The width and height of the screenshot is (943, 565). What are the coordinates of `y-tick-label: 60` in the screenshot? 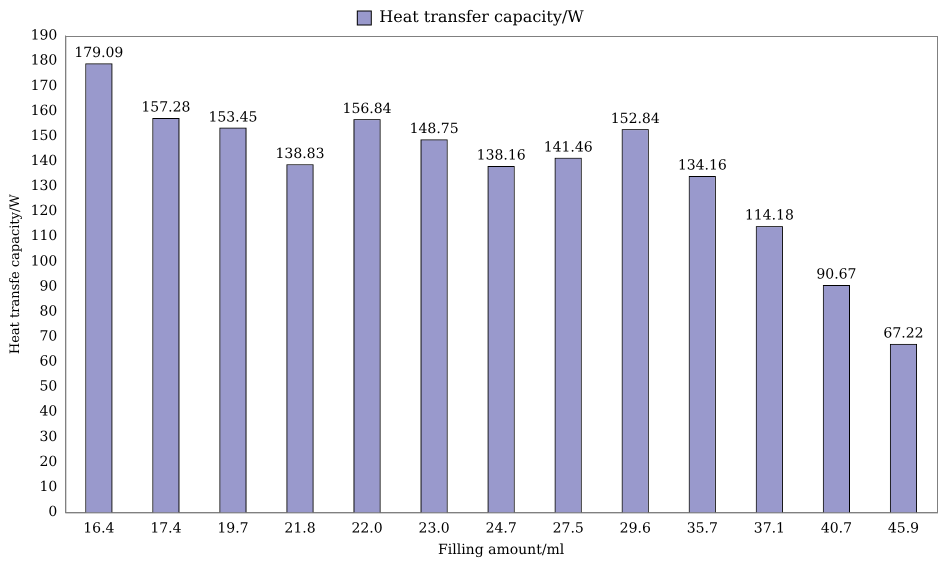 It's located at (48, 362).